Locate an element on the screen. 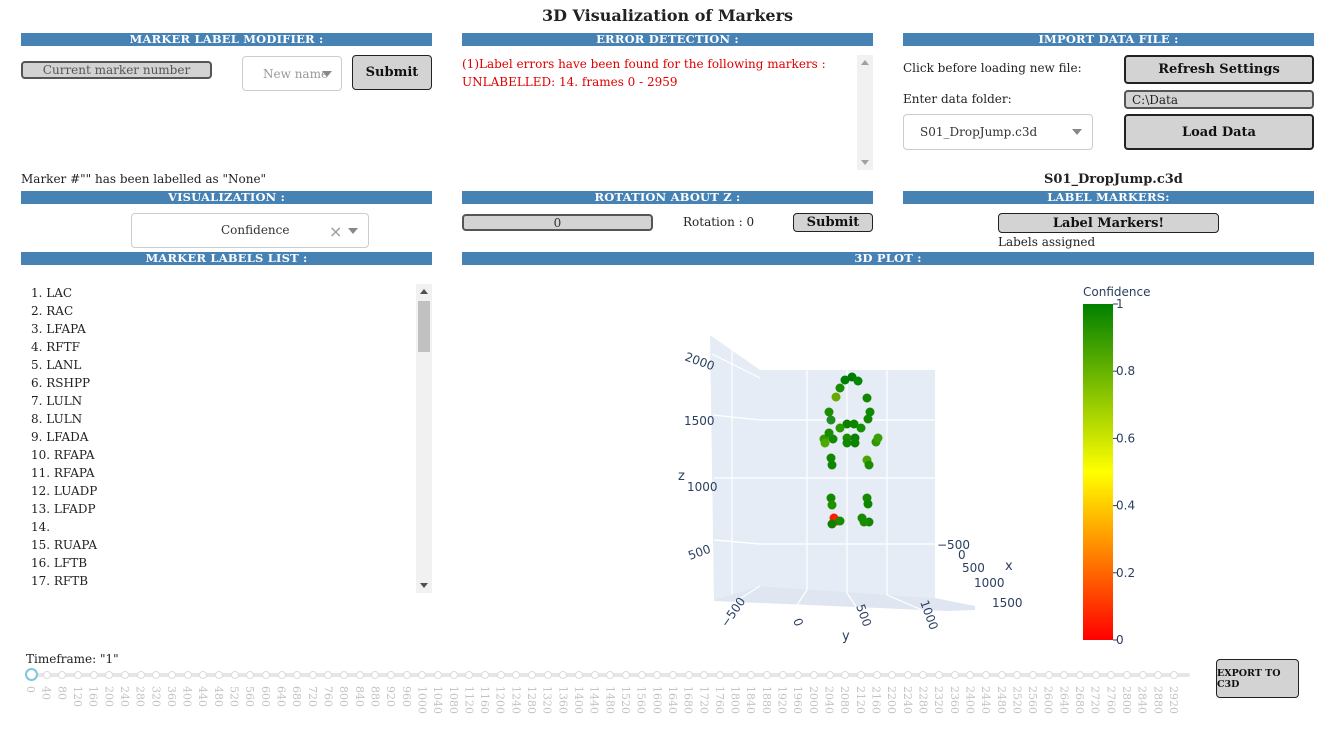 The width and height of the screenshot is (1325, 741). plot-left-wall is located at coordinates (735, 467).